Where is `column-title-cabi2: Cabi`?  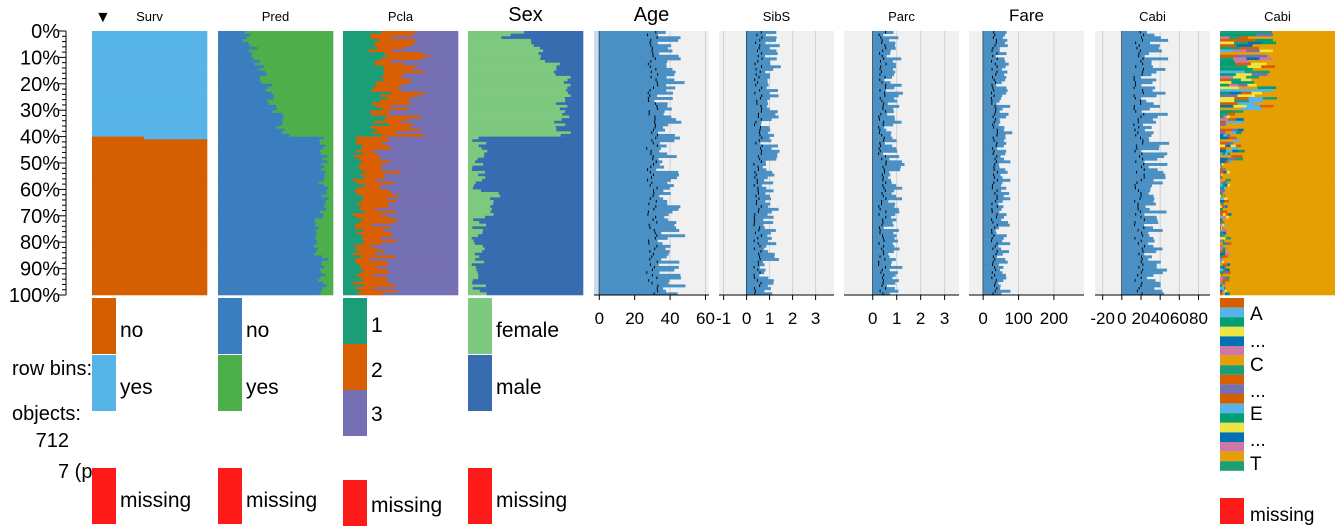
column-title-cabi2: Cabi is located at coordinates (1277, 16).